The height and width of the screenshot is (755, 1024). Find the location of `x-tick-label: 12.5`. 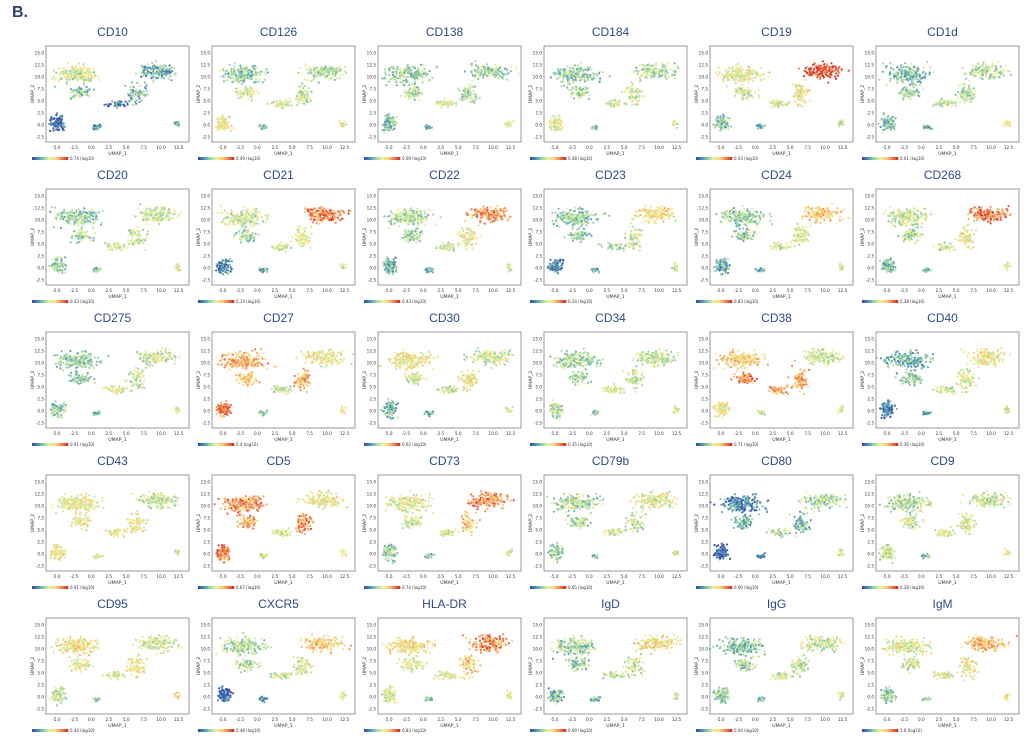

x-tick-label: 12.5 is located at coordinates (511, 147).